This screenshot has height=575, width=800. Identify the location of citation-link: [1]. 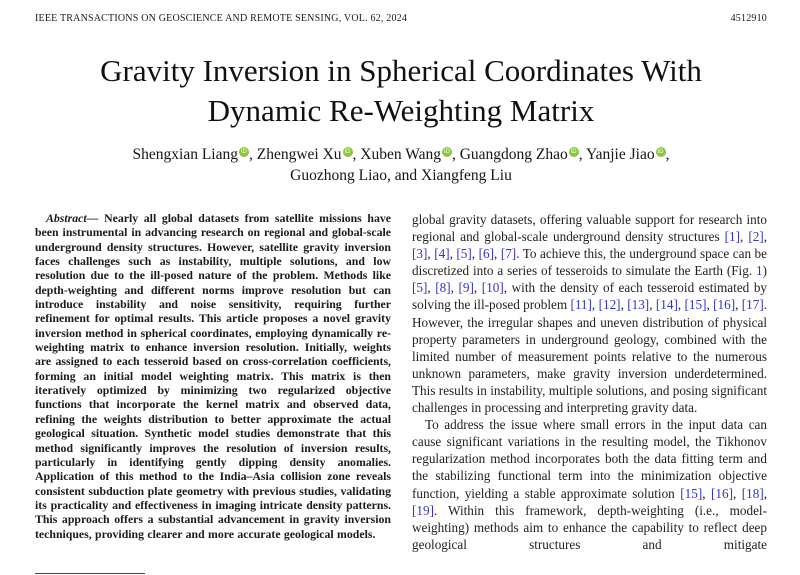
(732, 237).